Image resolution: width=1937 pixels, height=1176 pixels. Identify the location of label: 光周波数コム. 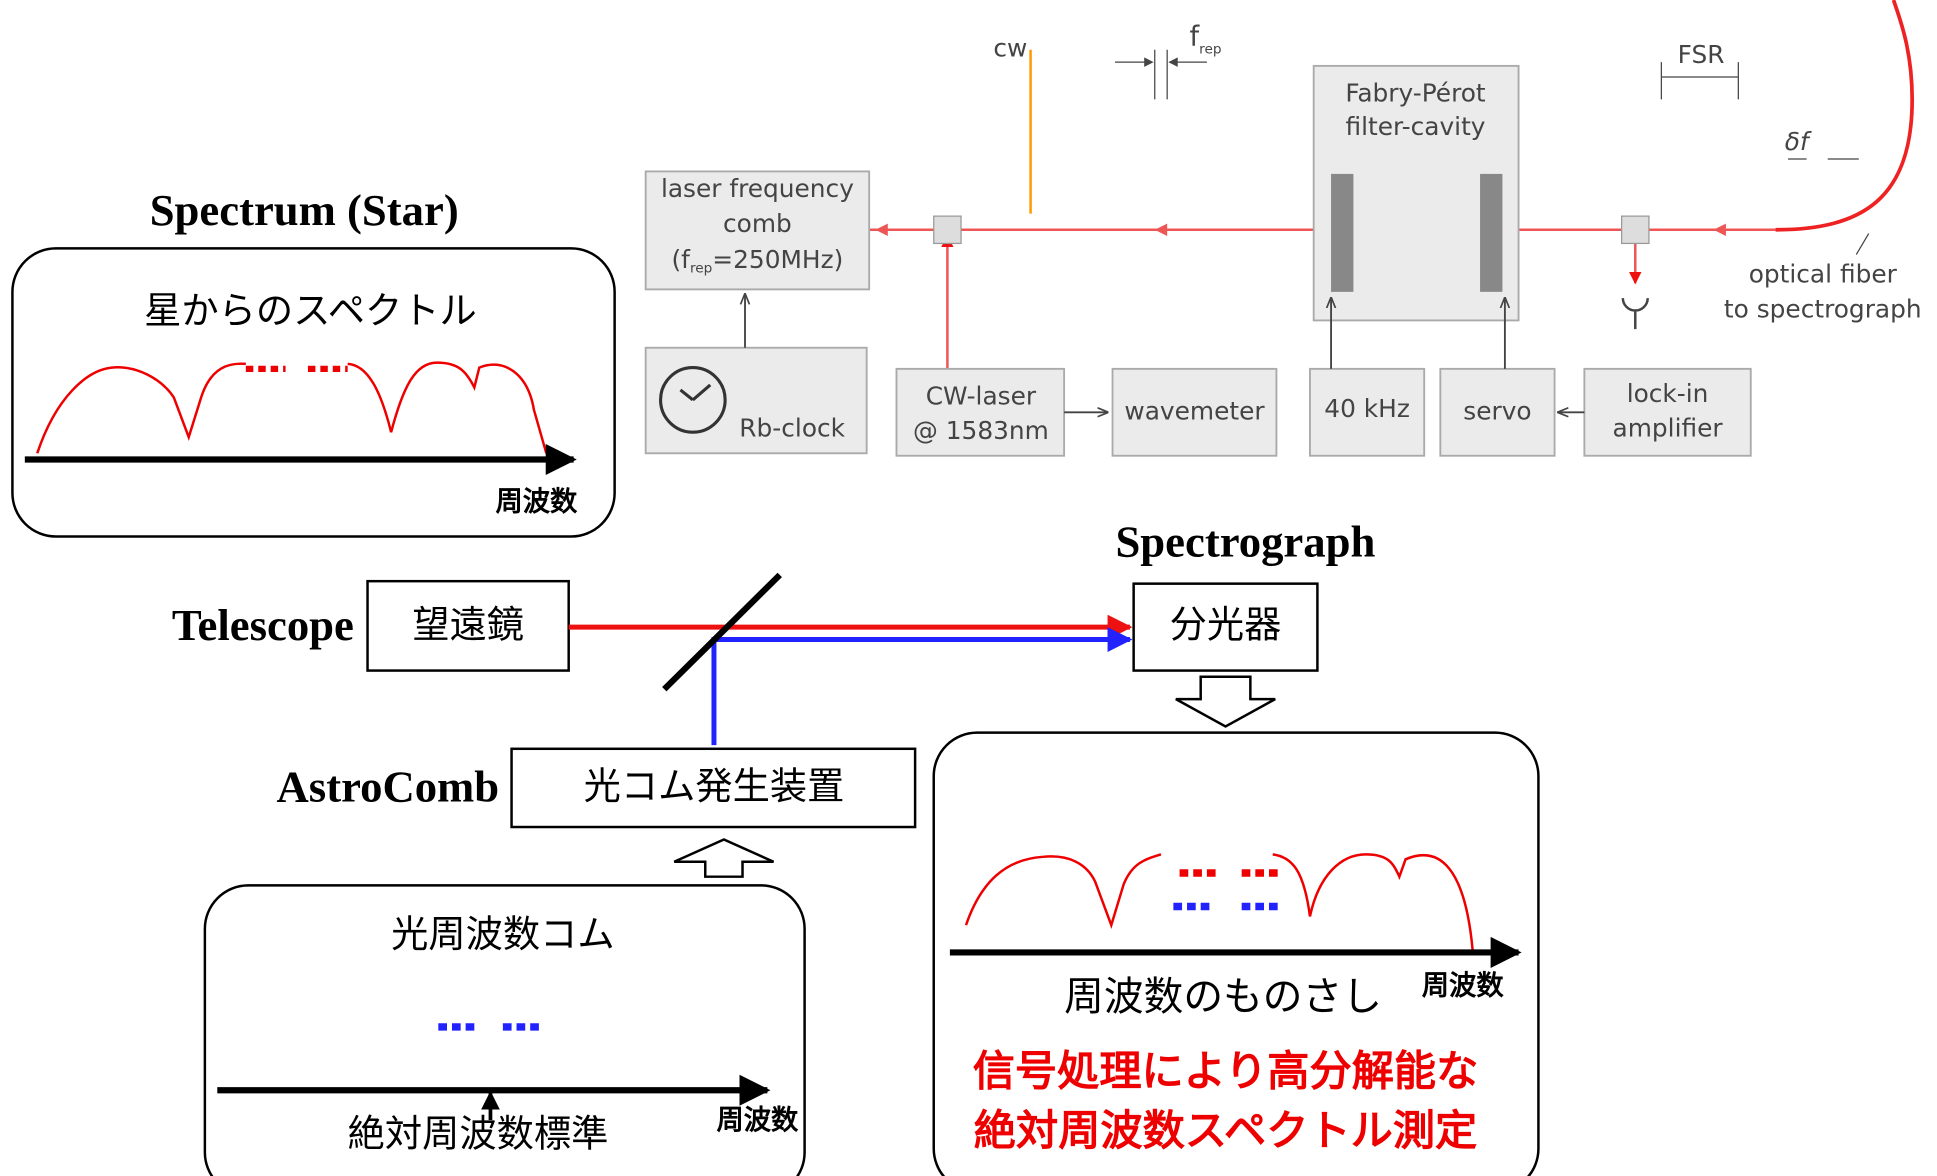
(503, 934).